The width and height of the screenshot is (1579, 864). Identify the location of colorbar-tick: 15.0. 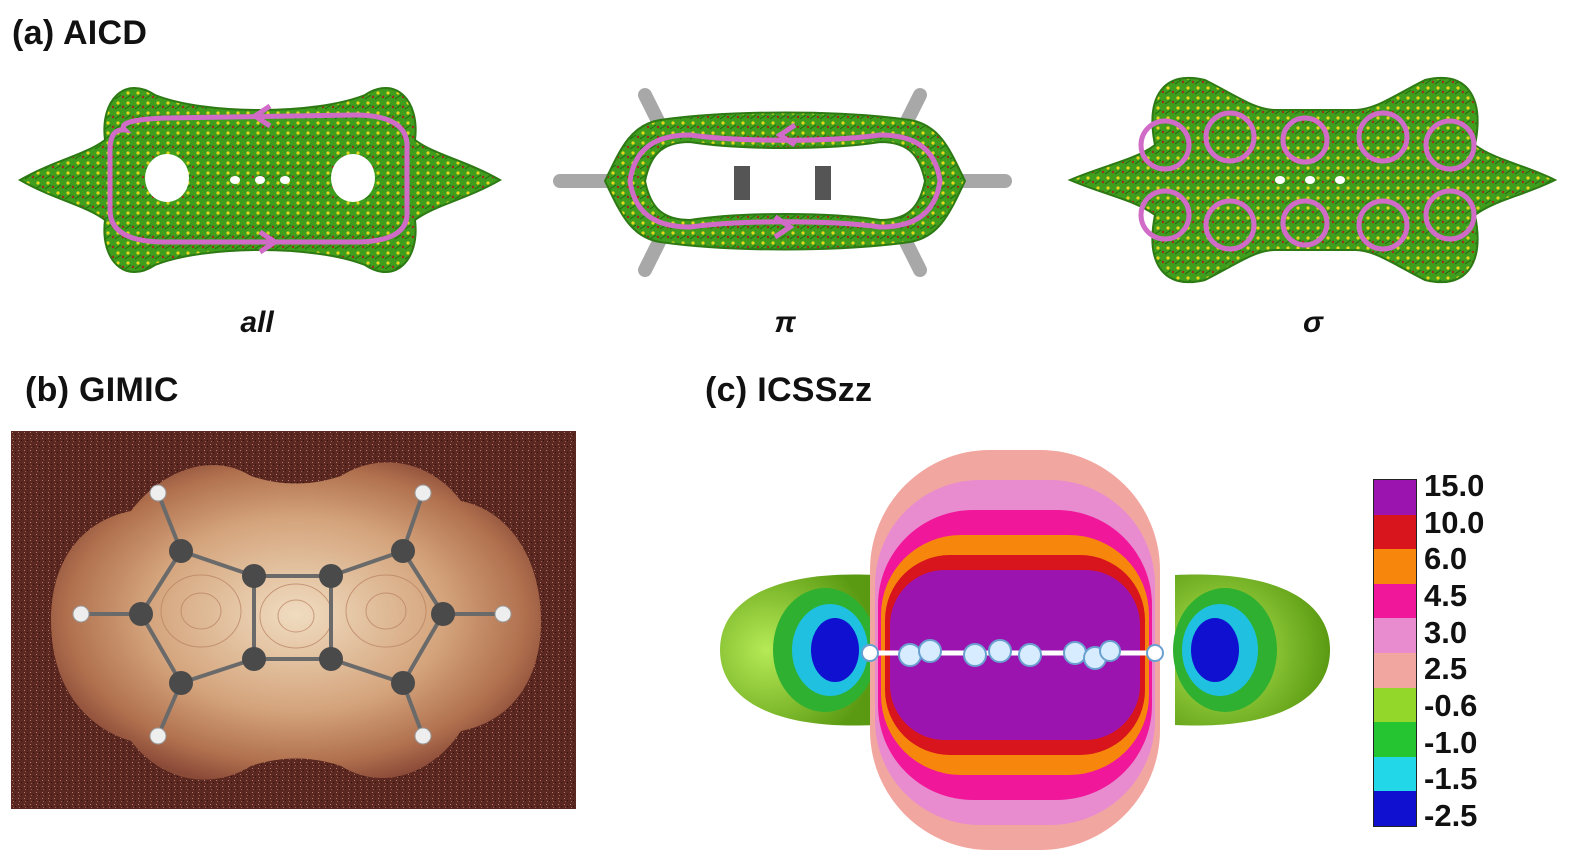
(1454, 485).